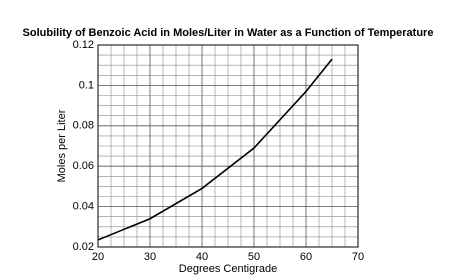 This screenshot has height=277, width=474. Describe the element at coordinates (83, 247) in the screenshot. I see `y-tick-label: 0.02` at that location.